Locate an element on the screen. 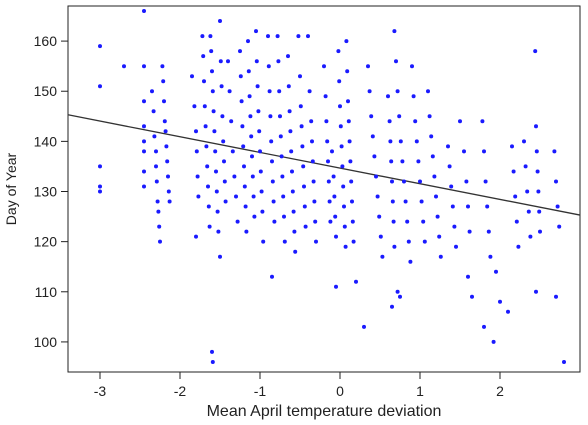 The image size is (588, 425). y-tick-label: 160 is located at coordinates (46, 41).